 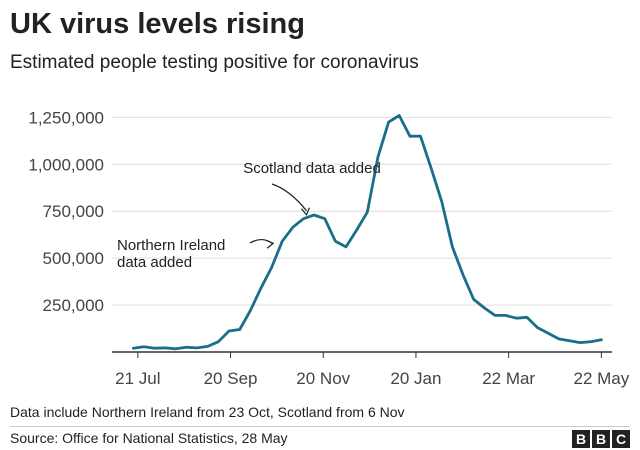 I want to click on y-tick-label: 1,250,000, so click(x=66, y=117).